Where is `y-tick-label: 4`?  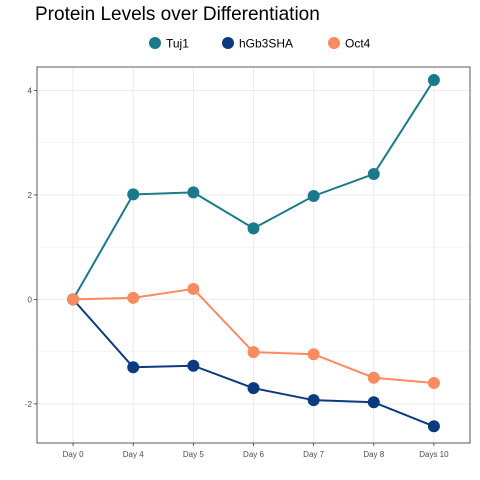
y-tick-label: 4 is located at coordinates (30, 91).